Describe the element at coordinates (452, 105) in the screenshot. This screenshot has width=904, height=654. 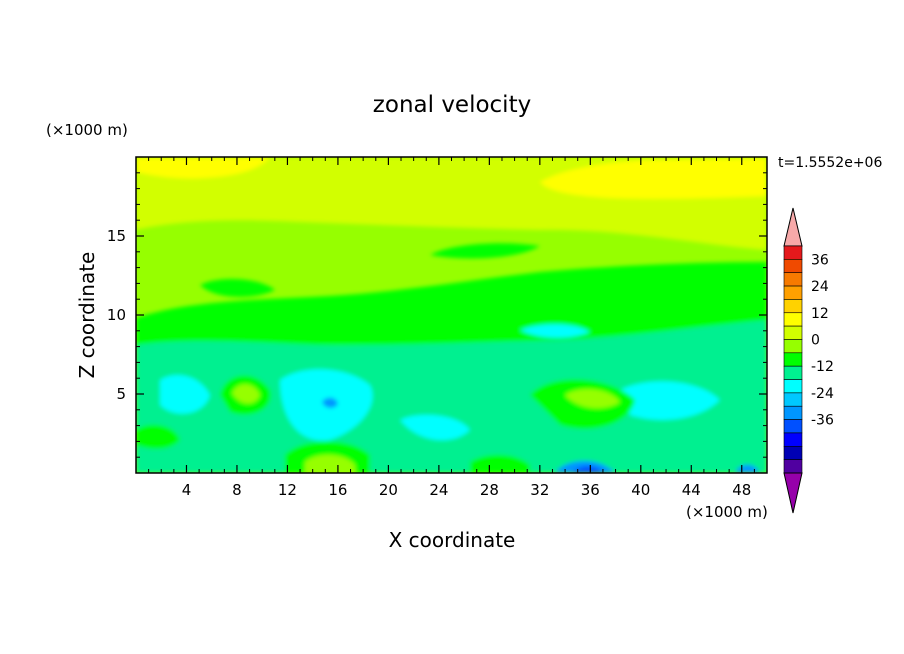
I see `chart-title: zonal velocity` at that location.